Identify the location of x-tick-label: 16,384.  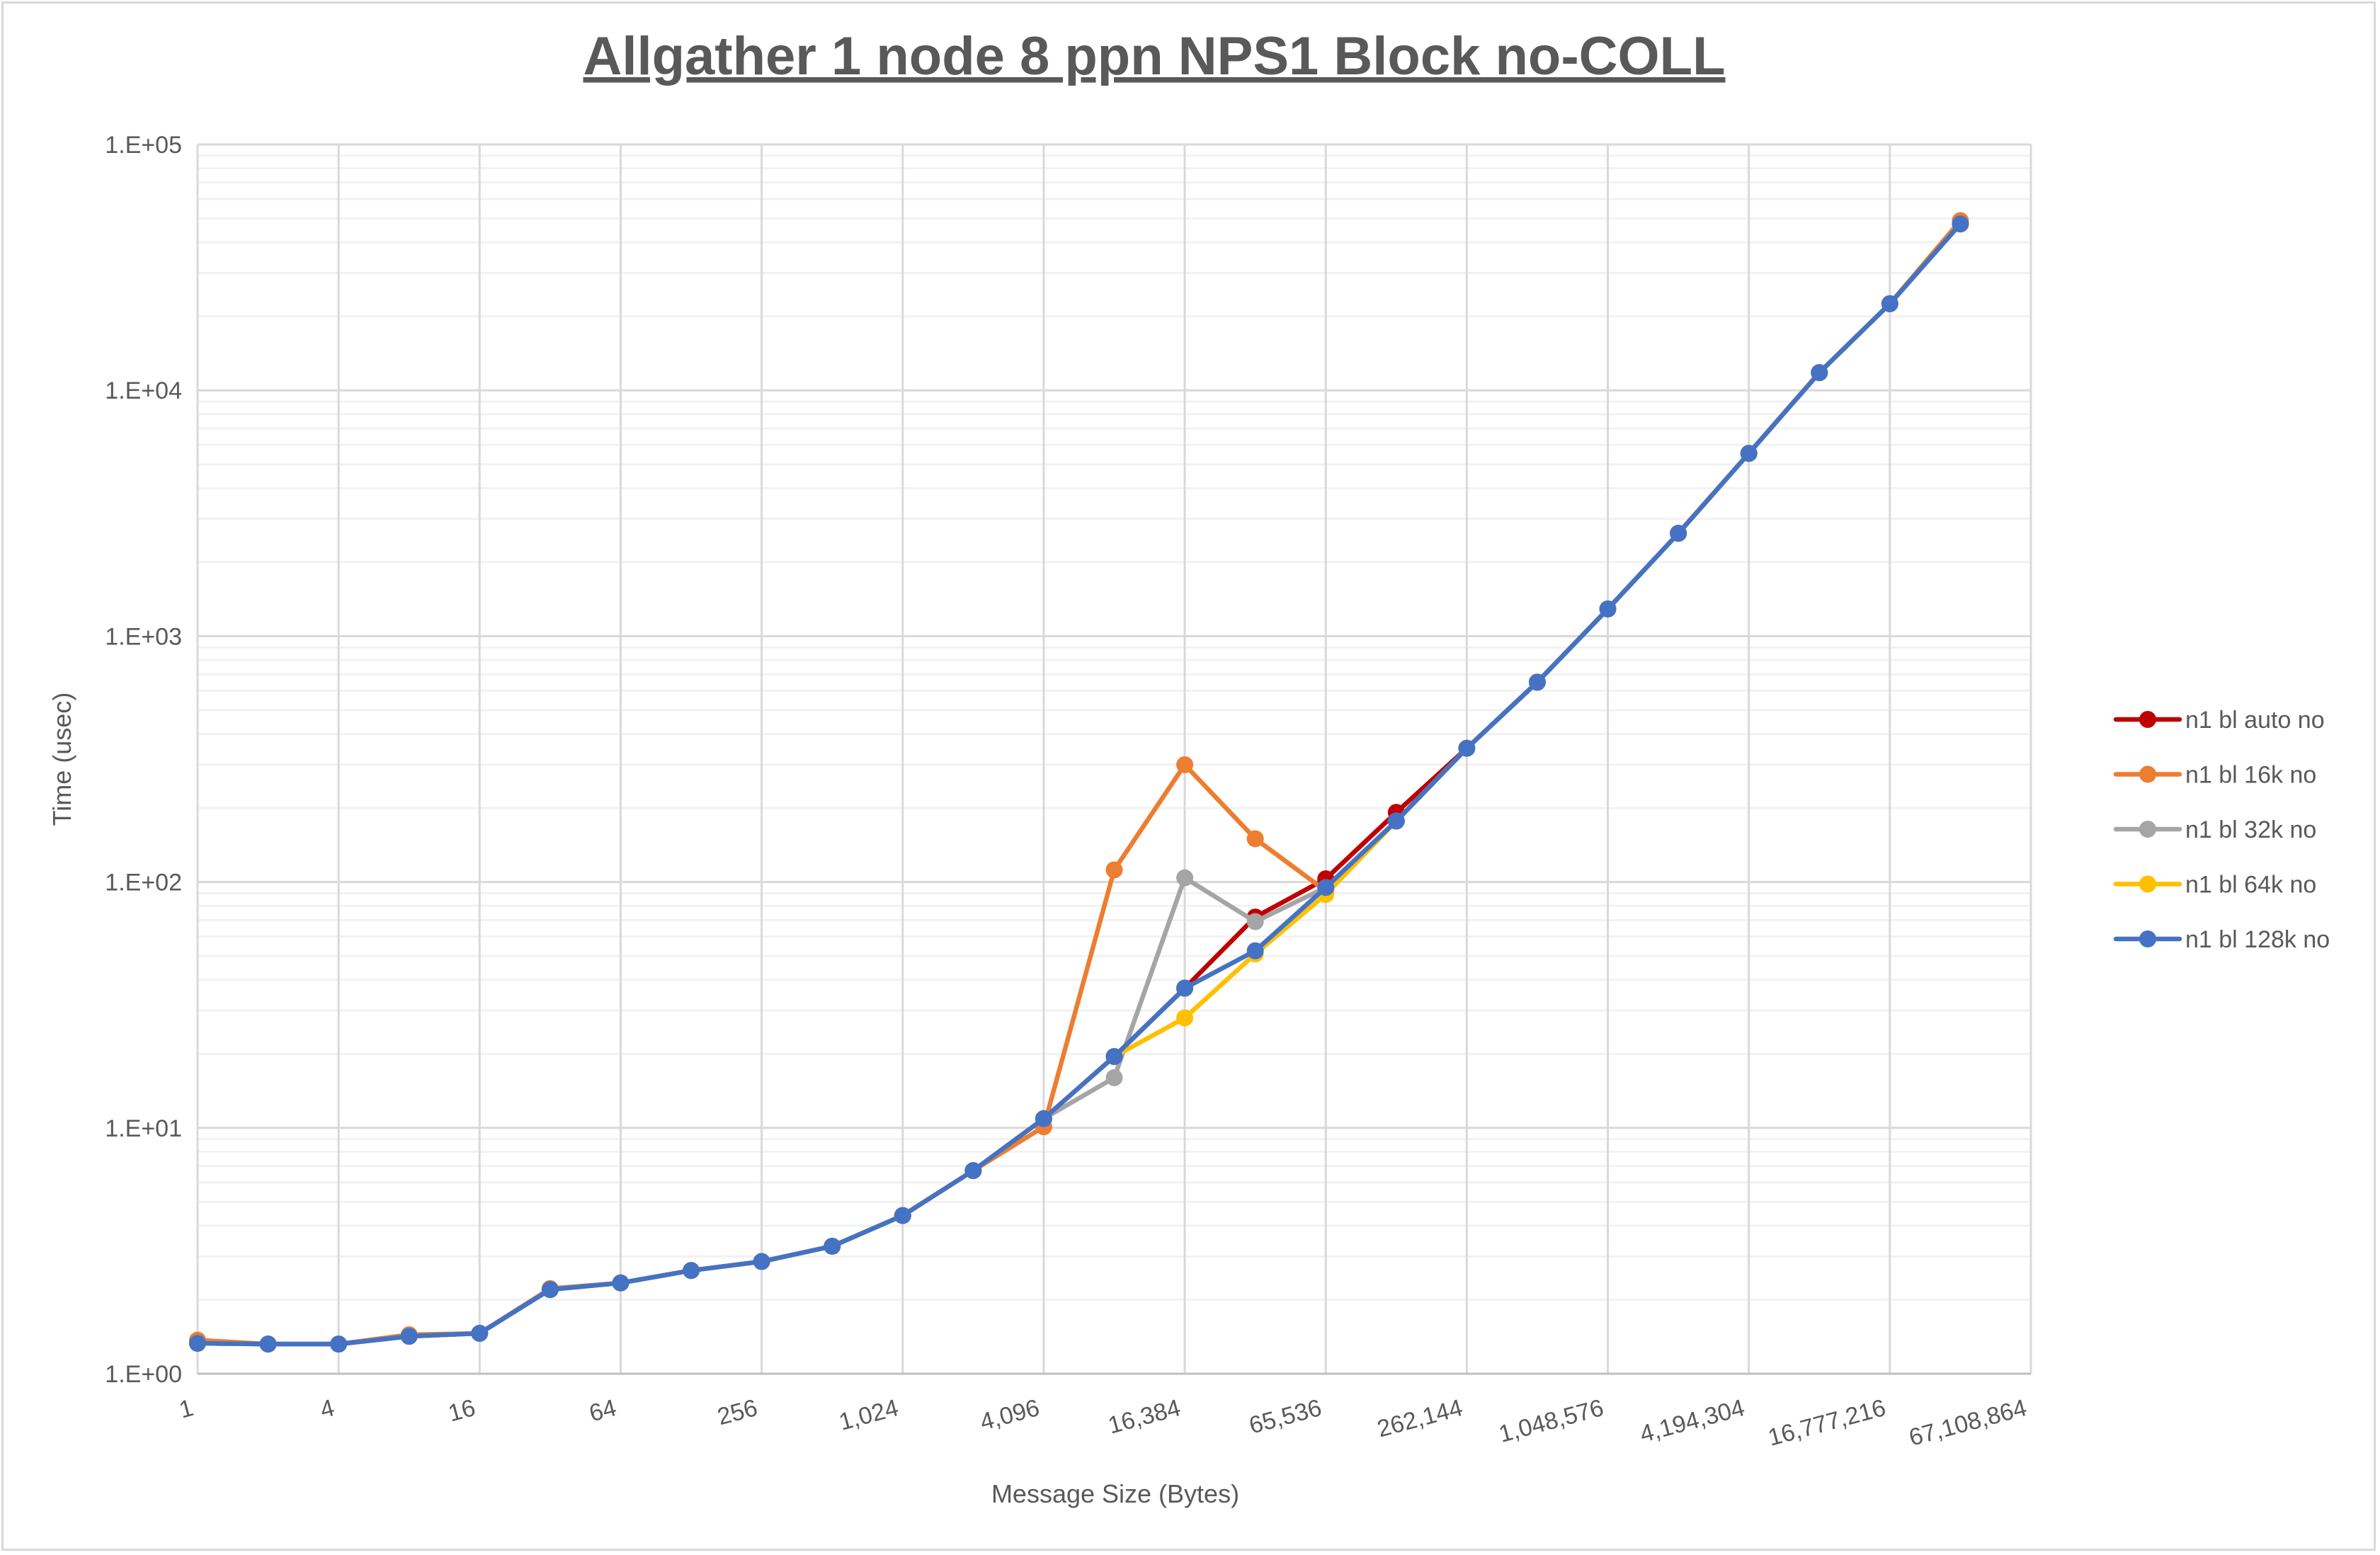
(1144, 1417).